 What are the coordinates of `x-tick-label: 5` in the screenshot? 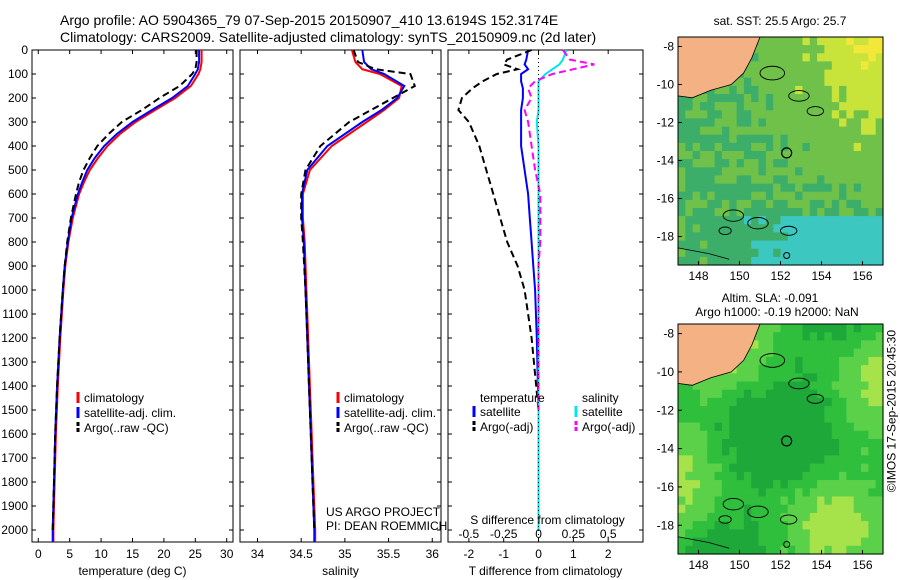 It's located at (69, 554).